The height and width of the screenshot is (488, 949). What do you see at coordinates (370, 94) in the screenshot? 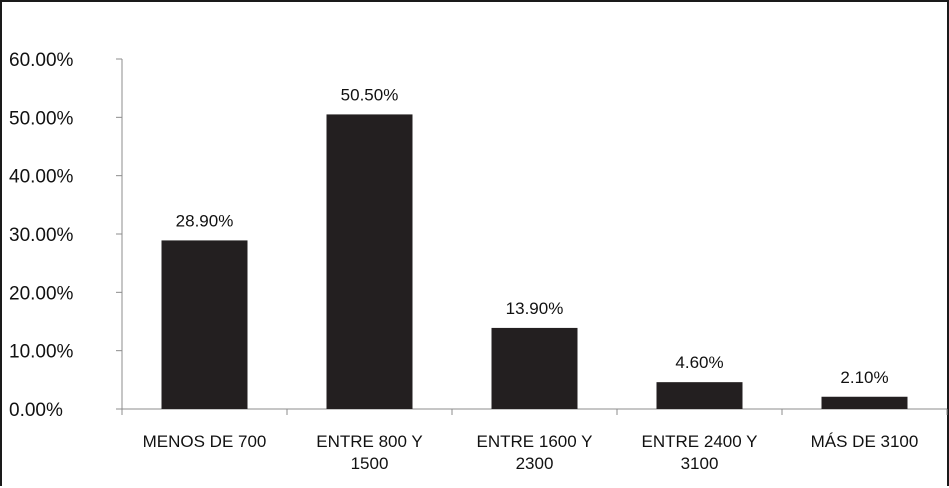
I see `data-label: 50.50%` at bounding box center [370, 94].